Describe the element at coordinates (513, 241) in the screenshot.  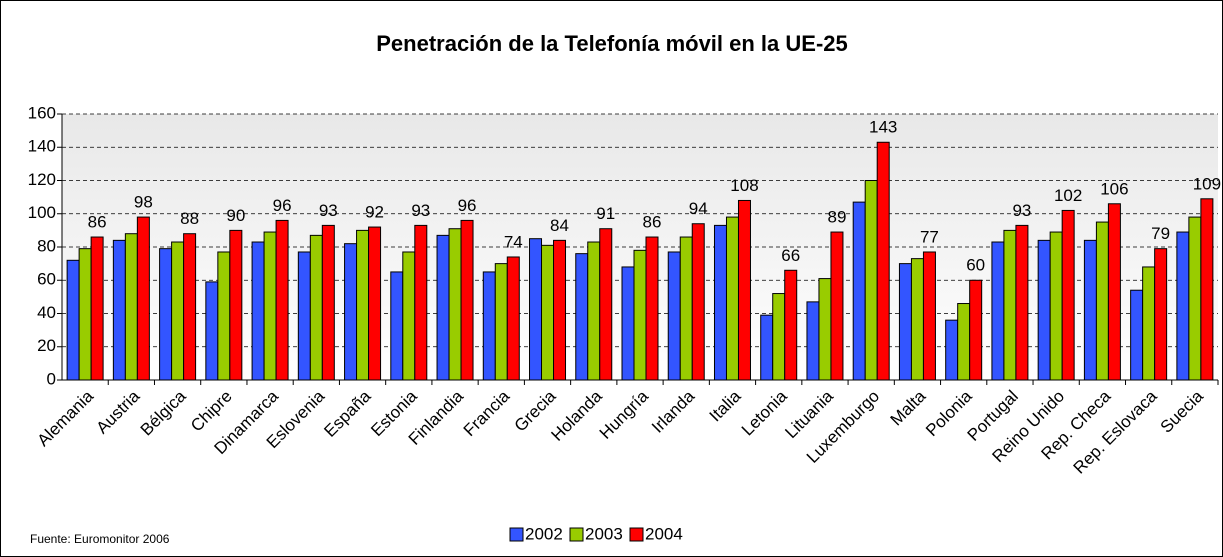
I see `data-label: 74` at that location.